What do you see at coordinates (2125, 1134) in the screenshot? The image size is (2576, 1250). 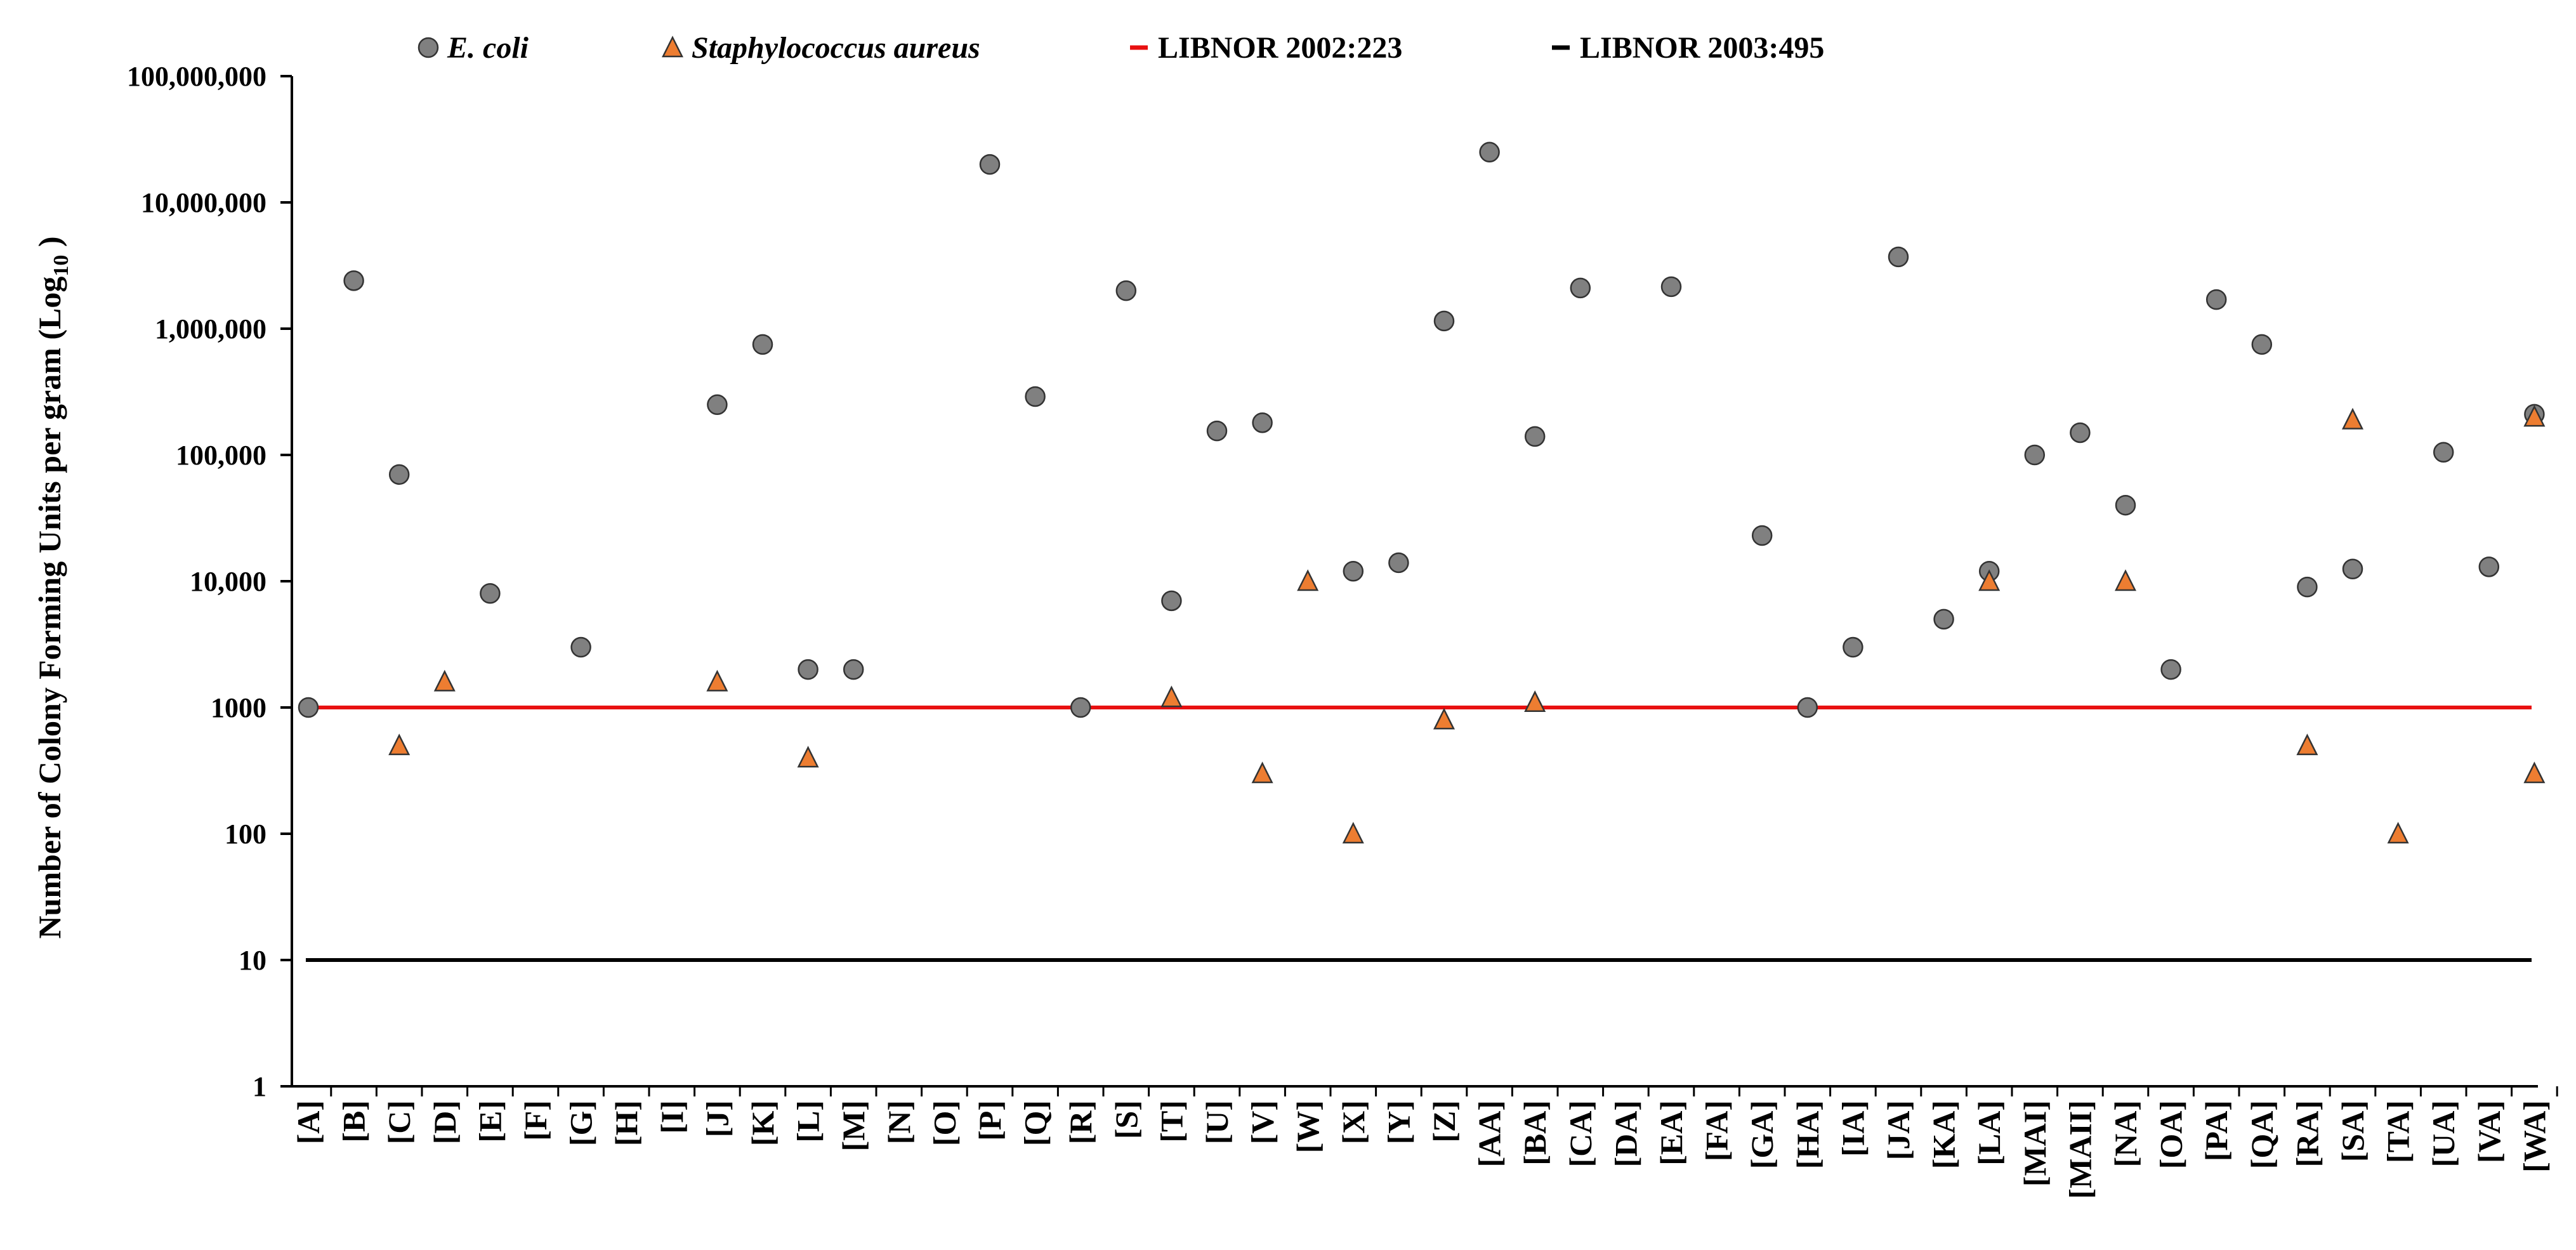 I see `x-tick-label: [NA]` at bounding box center [2125, 1134].